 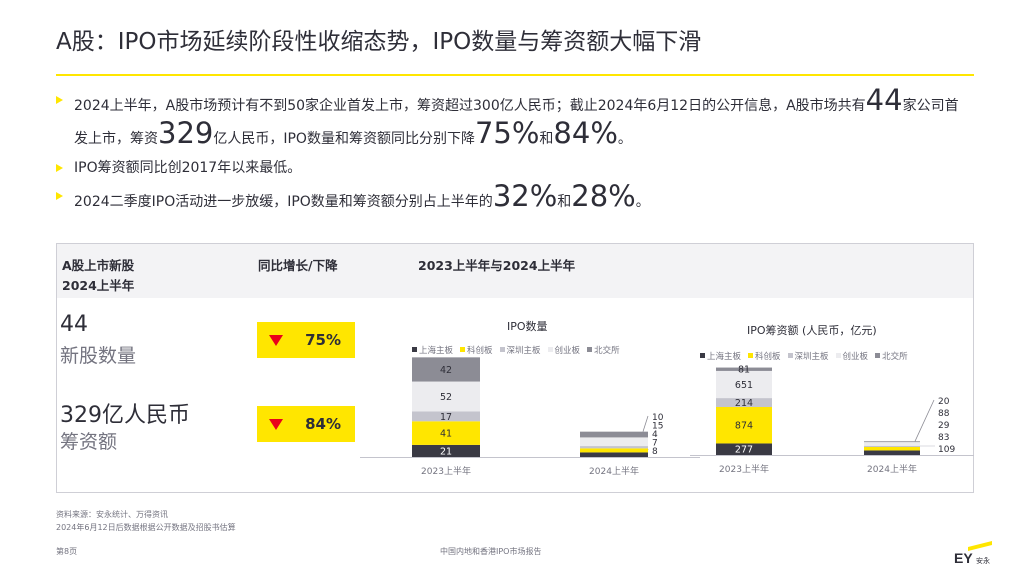 I want to click on yoy-change-proceeds: 84%, so click(x=323, y=424).